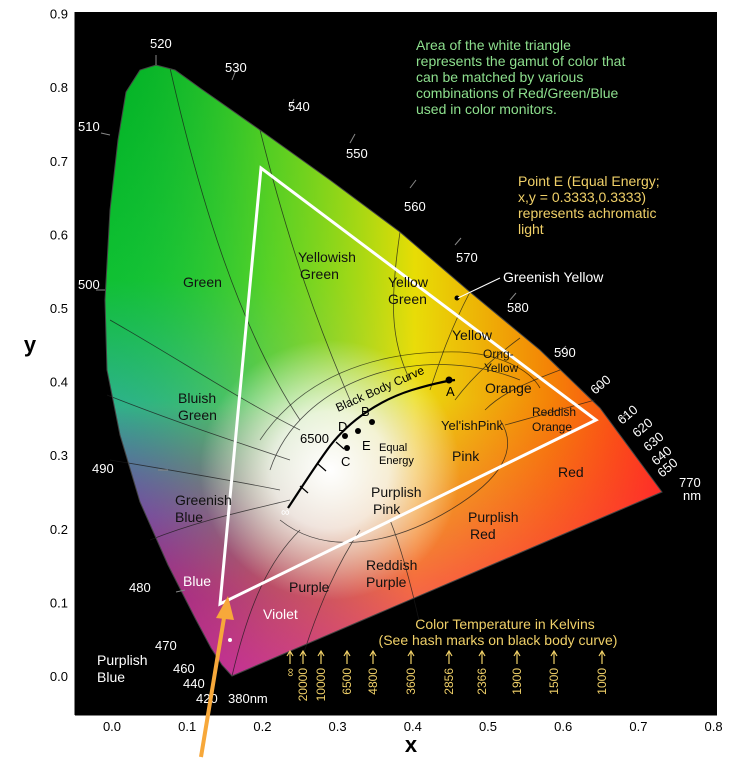 This screenshot has height=764, width=737. I want to click on kelvin-mark-label: 10000, so click(321, 685).